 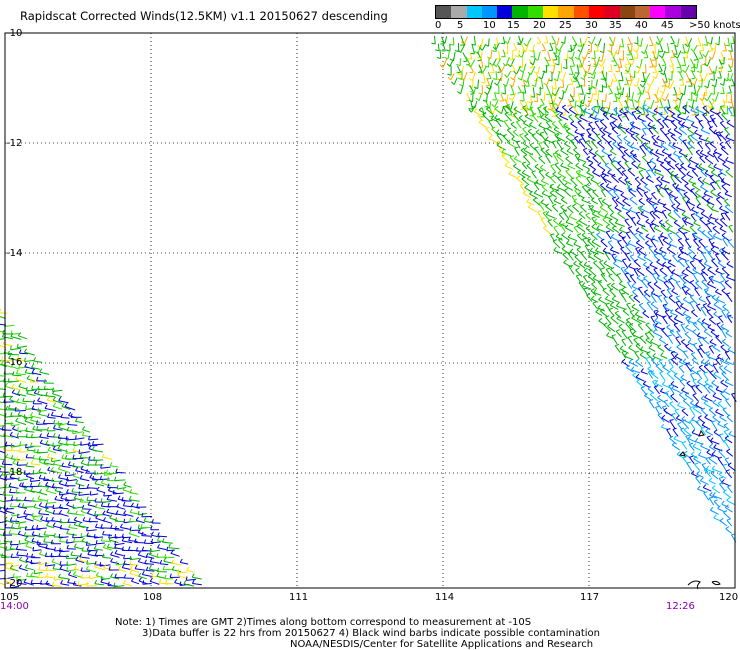 I want to click on legend-swatch, so click(x=551, y=12).